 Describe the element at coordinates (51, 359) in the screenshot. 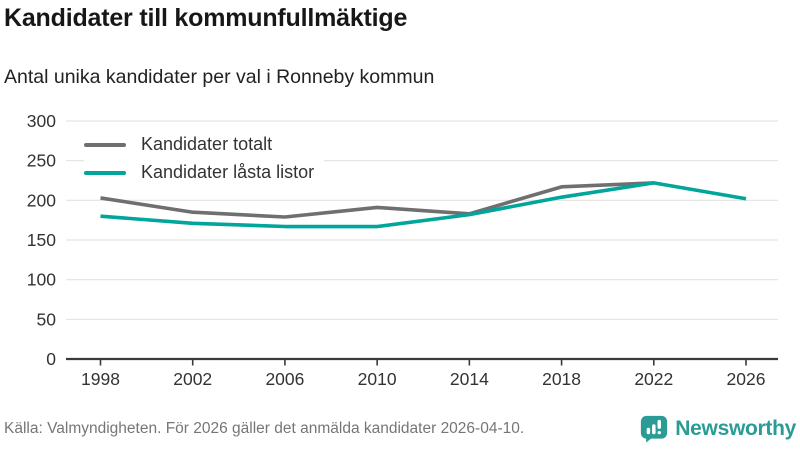

I see `svg-text: 0` at that location.